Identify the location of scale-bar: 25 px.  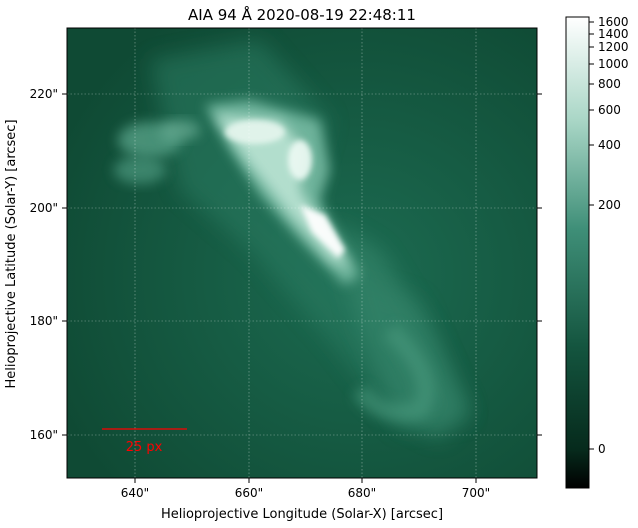
(144, 441).